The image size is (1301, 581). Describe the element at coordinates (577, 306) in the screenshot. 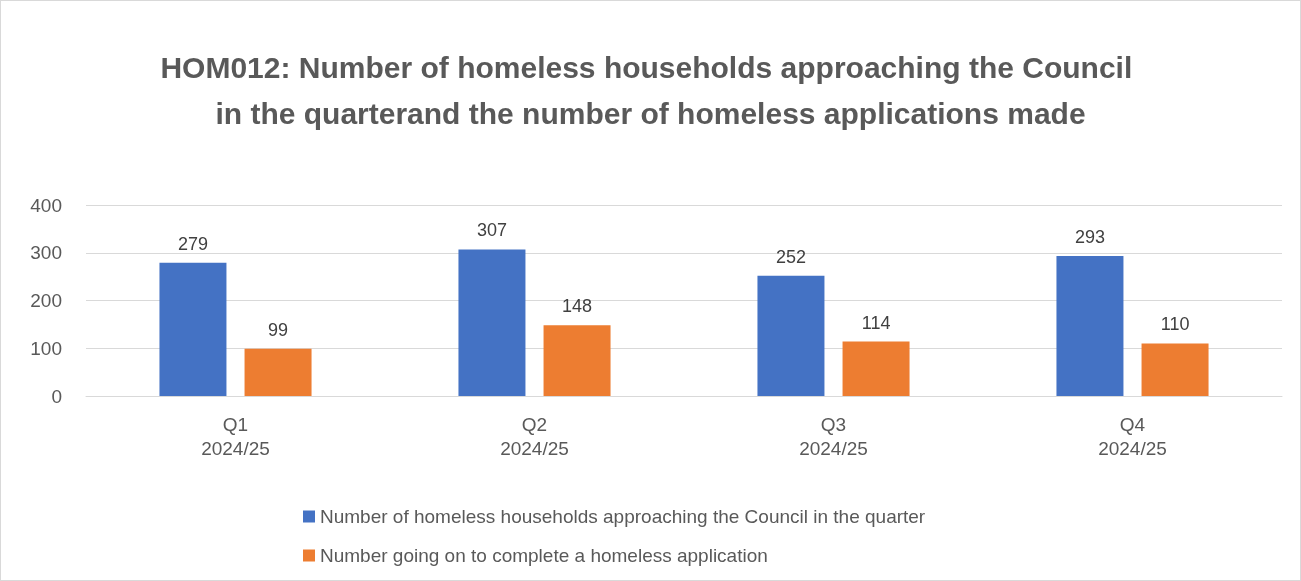

I see `data-label: 148` at that location.